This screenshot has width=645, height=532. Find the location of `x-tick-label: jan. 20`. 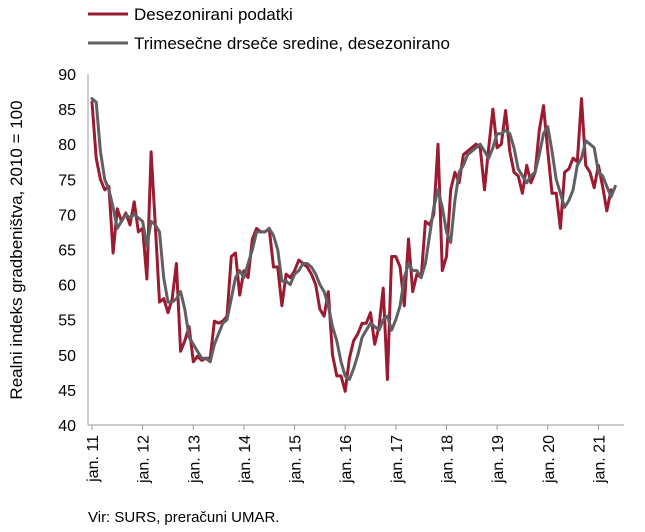

x-tick-label: jan. 20 is located at coordinates (549, 459).